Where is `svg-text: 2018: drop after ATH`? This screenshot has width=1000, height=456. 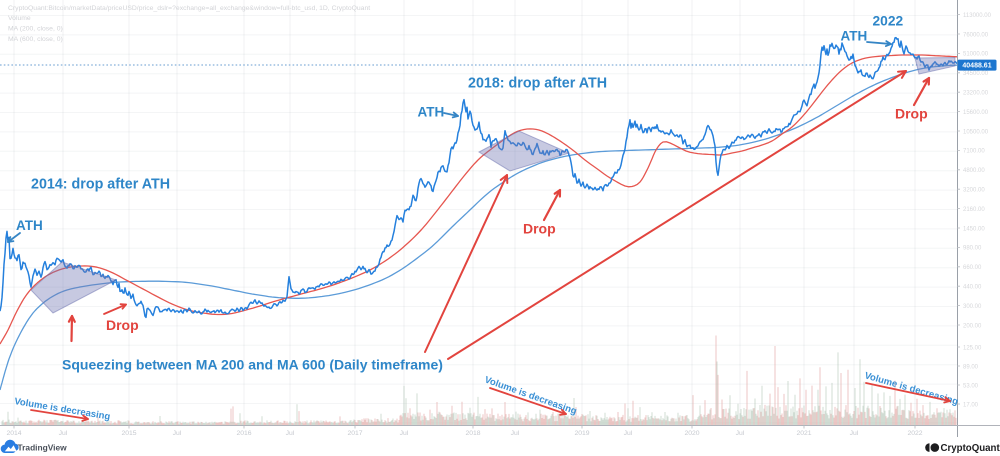
svg-text: 2018: drop after ATH is located at coordinates (537, 84).